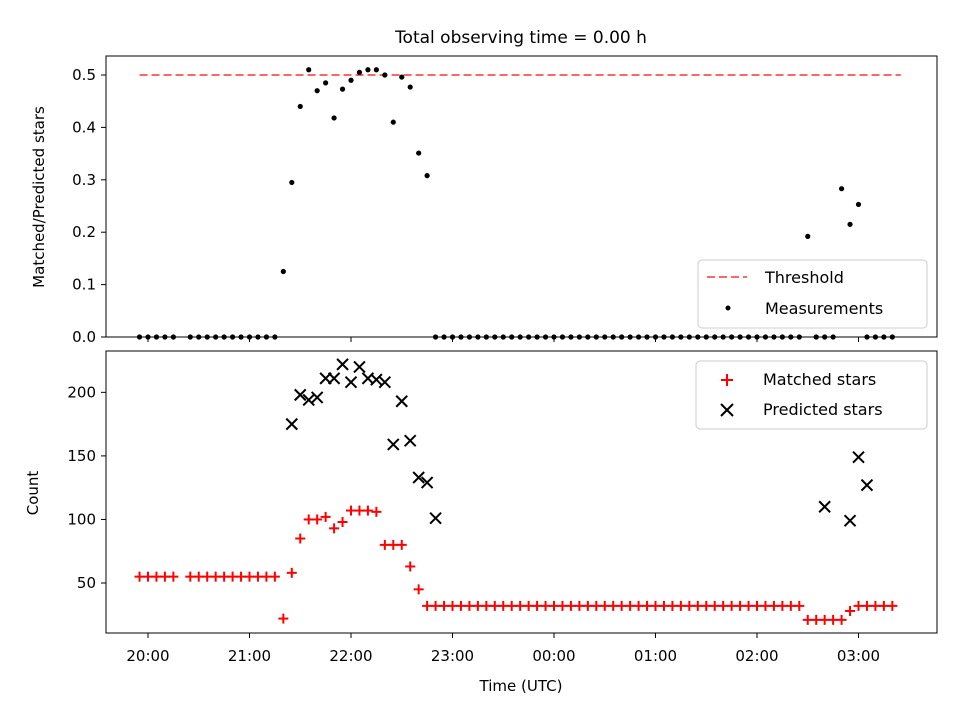 The image size is (960, 720). I want to click on bottom-legend-matched-label: Matched stars, so click(819, 379).